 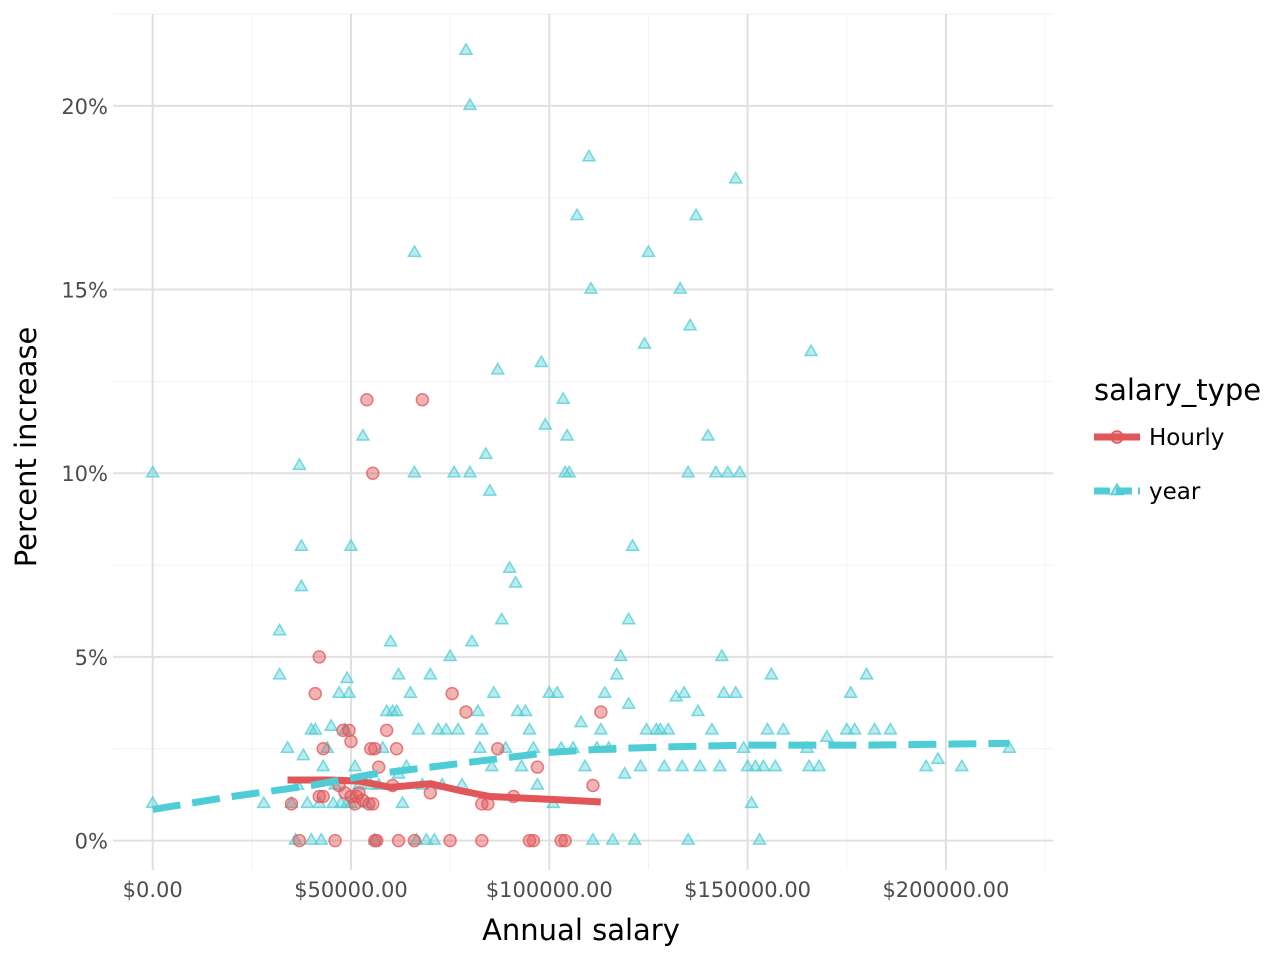 I want to click on legend-marker-year, so click(x=1117, y=489).